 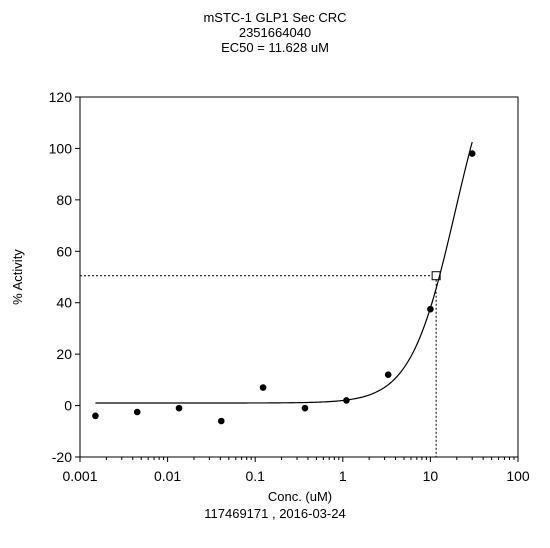 I want to click on chart-footer: 117469171 , 2016-03-24, so click(x=275, y=513).